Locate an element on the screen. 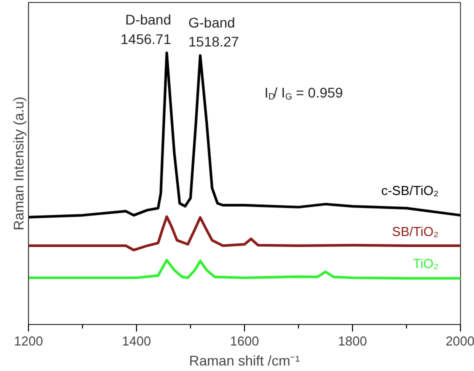 The image size is (474, 371). x-axis-title: Raman shift /cm⁻¹ is located at coordinates (244, 360).